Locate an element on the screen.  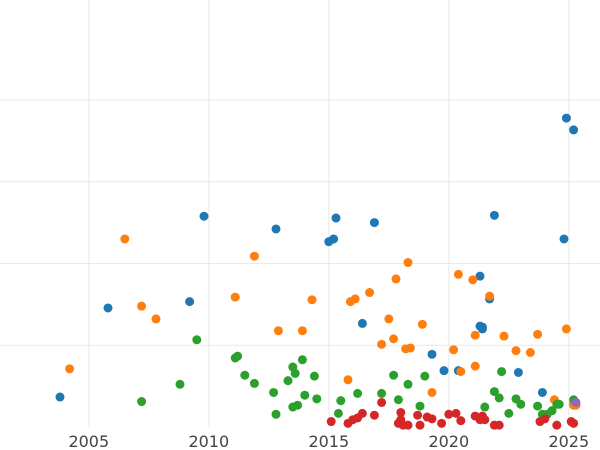
x-tick-label: 2025 is located at coordinates (568, 441).